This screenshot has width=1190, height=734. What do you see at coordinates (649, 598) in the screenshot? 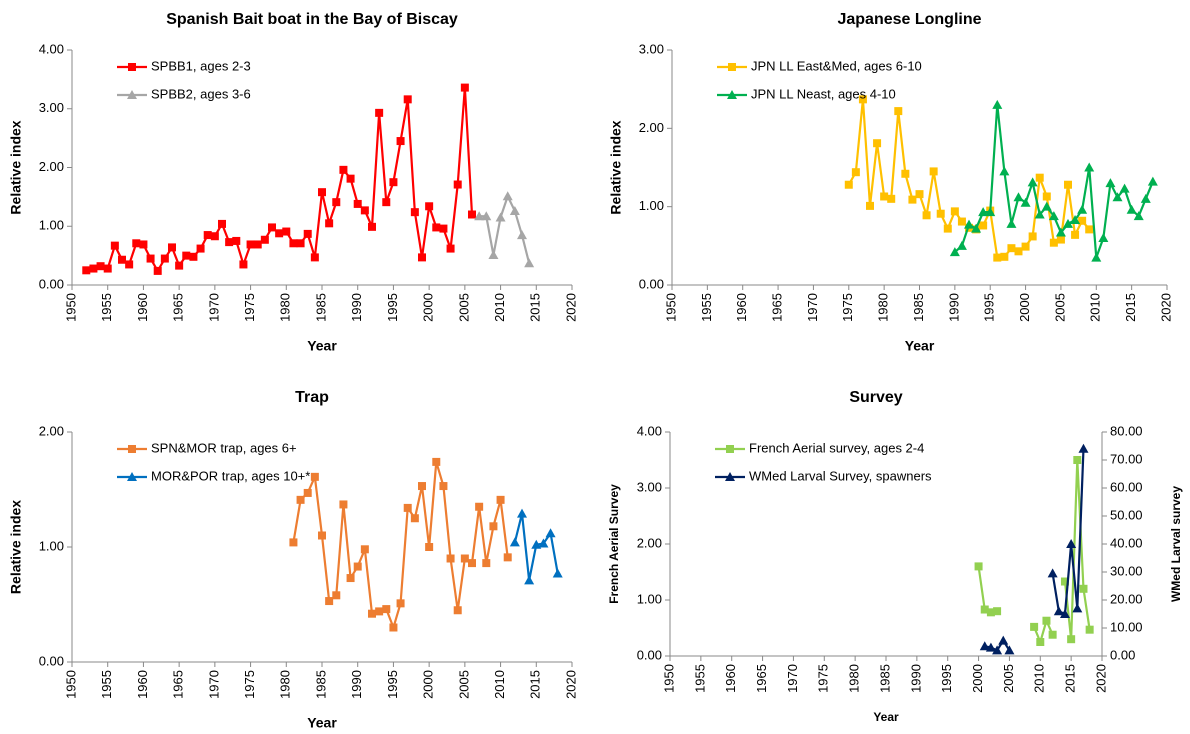
I see `y-tick-label: 1.00` at bounding box center [649, 598].